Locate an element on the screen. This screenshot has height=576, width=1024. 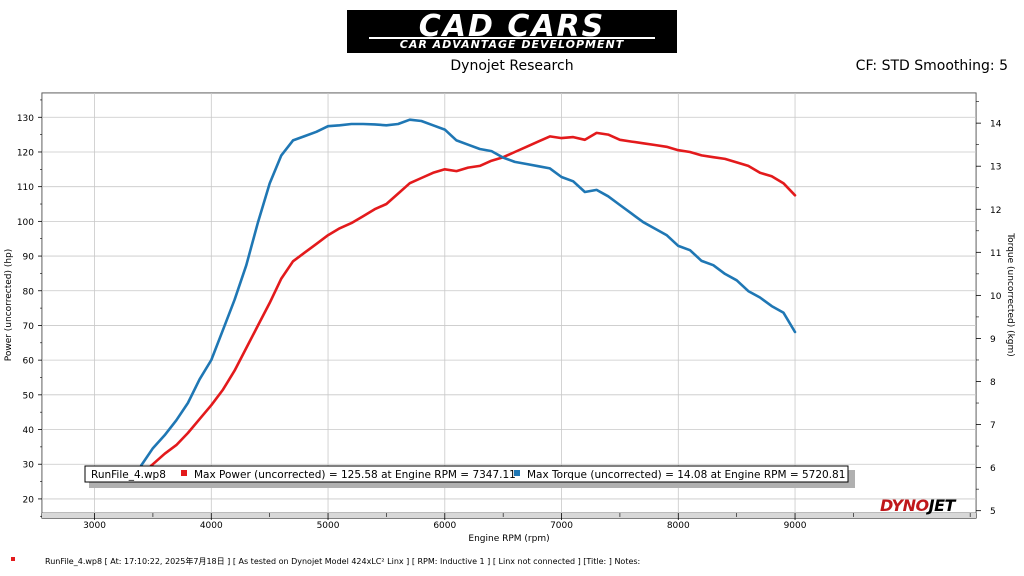
logo-divider is located at coordinates (512, 38).